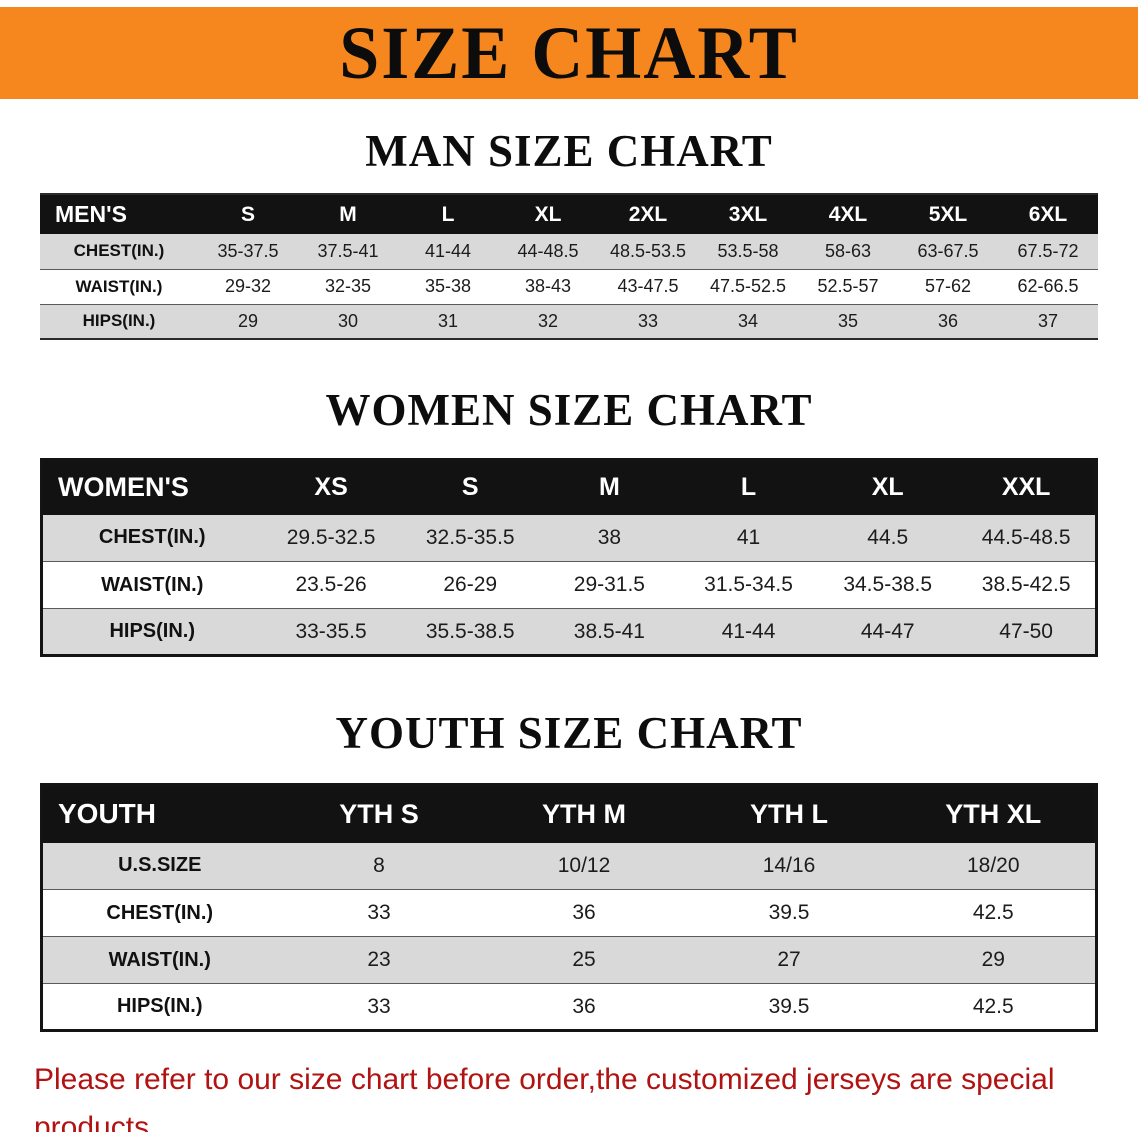  I want to click on size-column-header: XXL, so click(1027, 487).